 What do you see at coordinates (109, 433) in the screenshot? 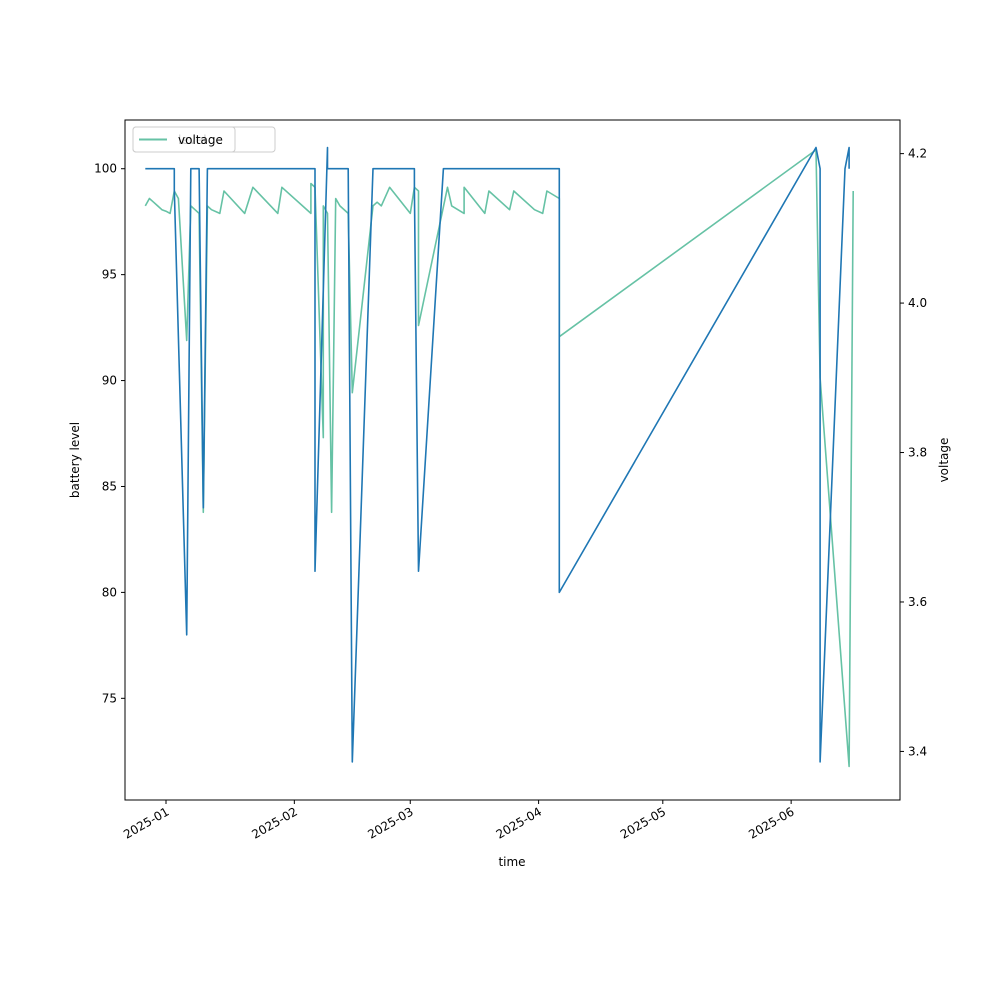
I see `y-axis-left: 75 80 85 90 95 100` at bounding box center [109, 433].